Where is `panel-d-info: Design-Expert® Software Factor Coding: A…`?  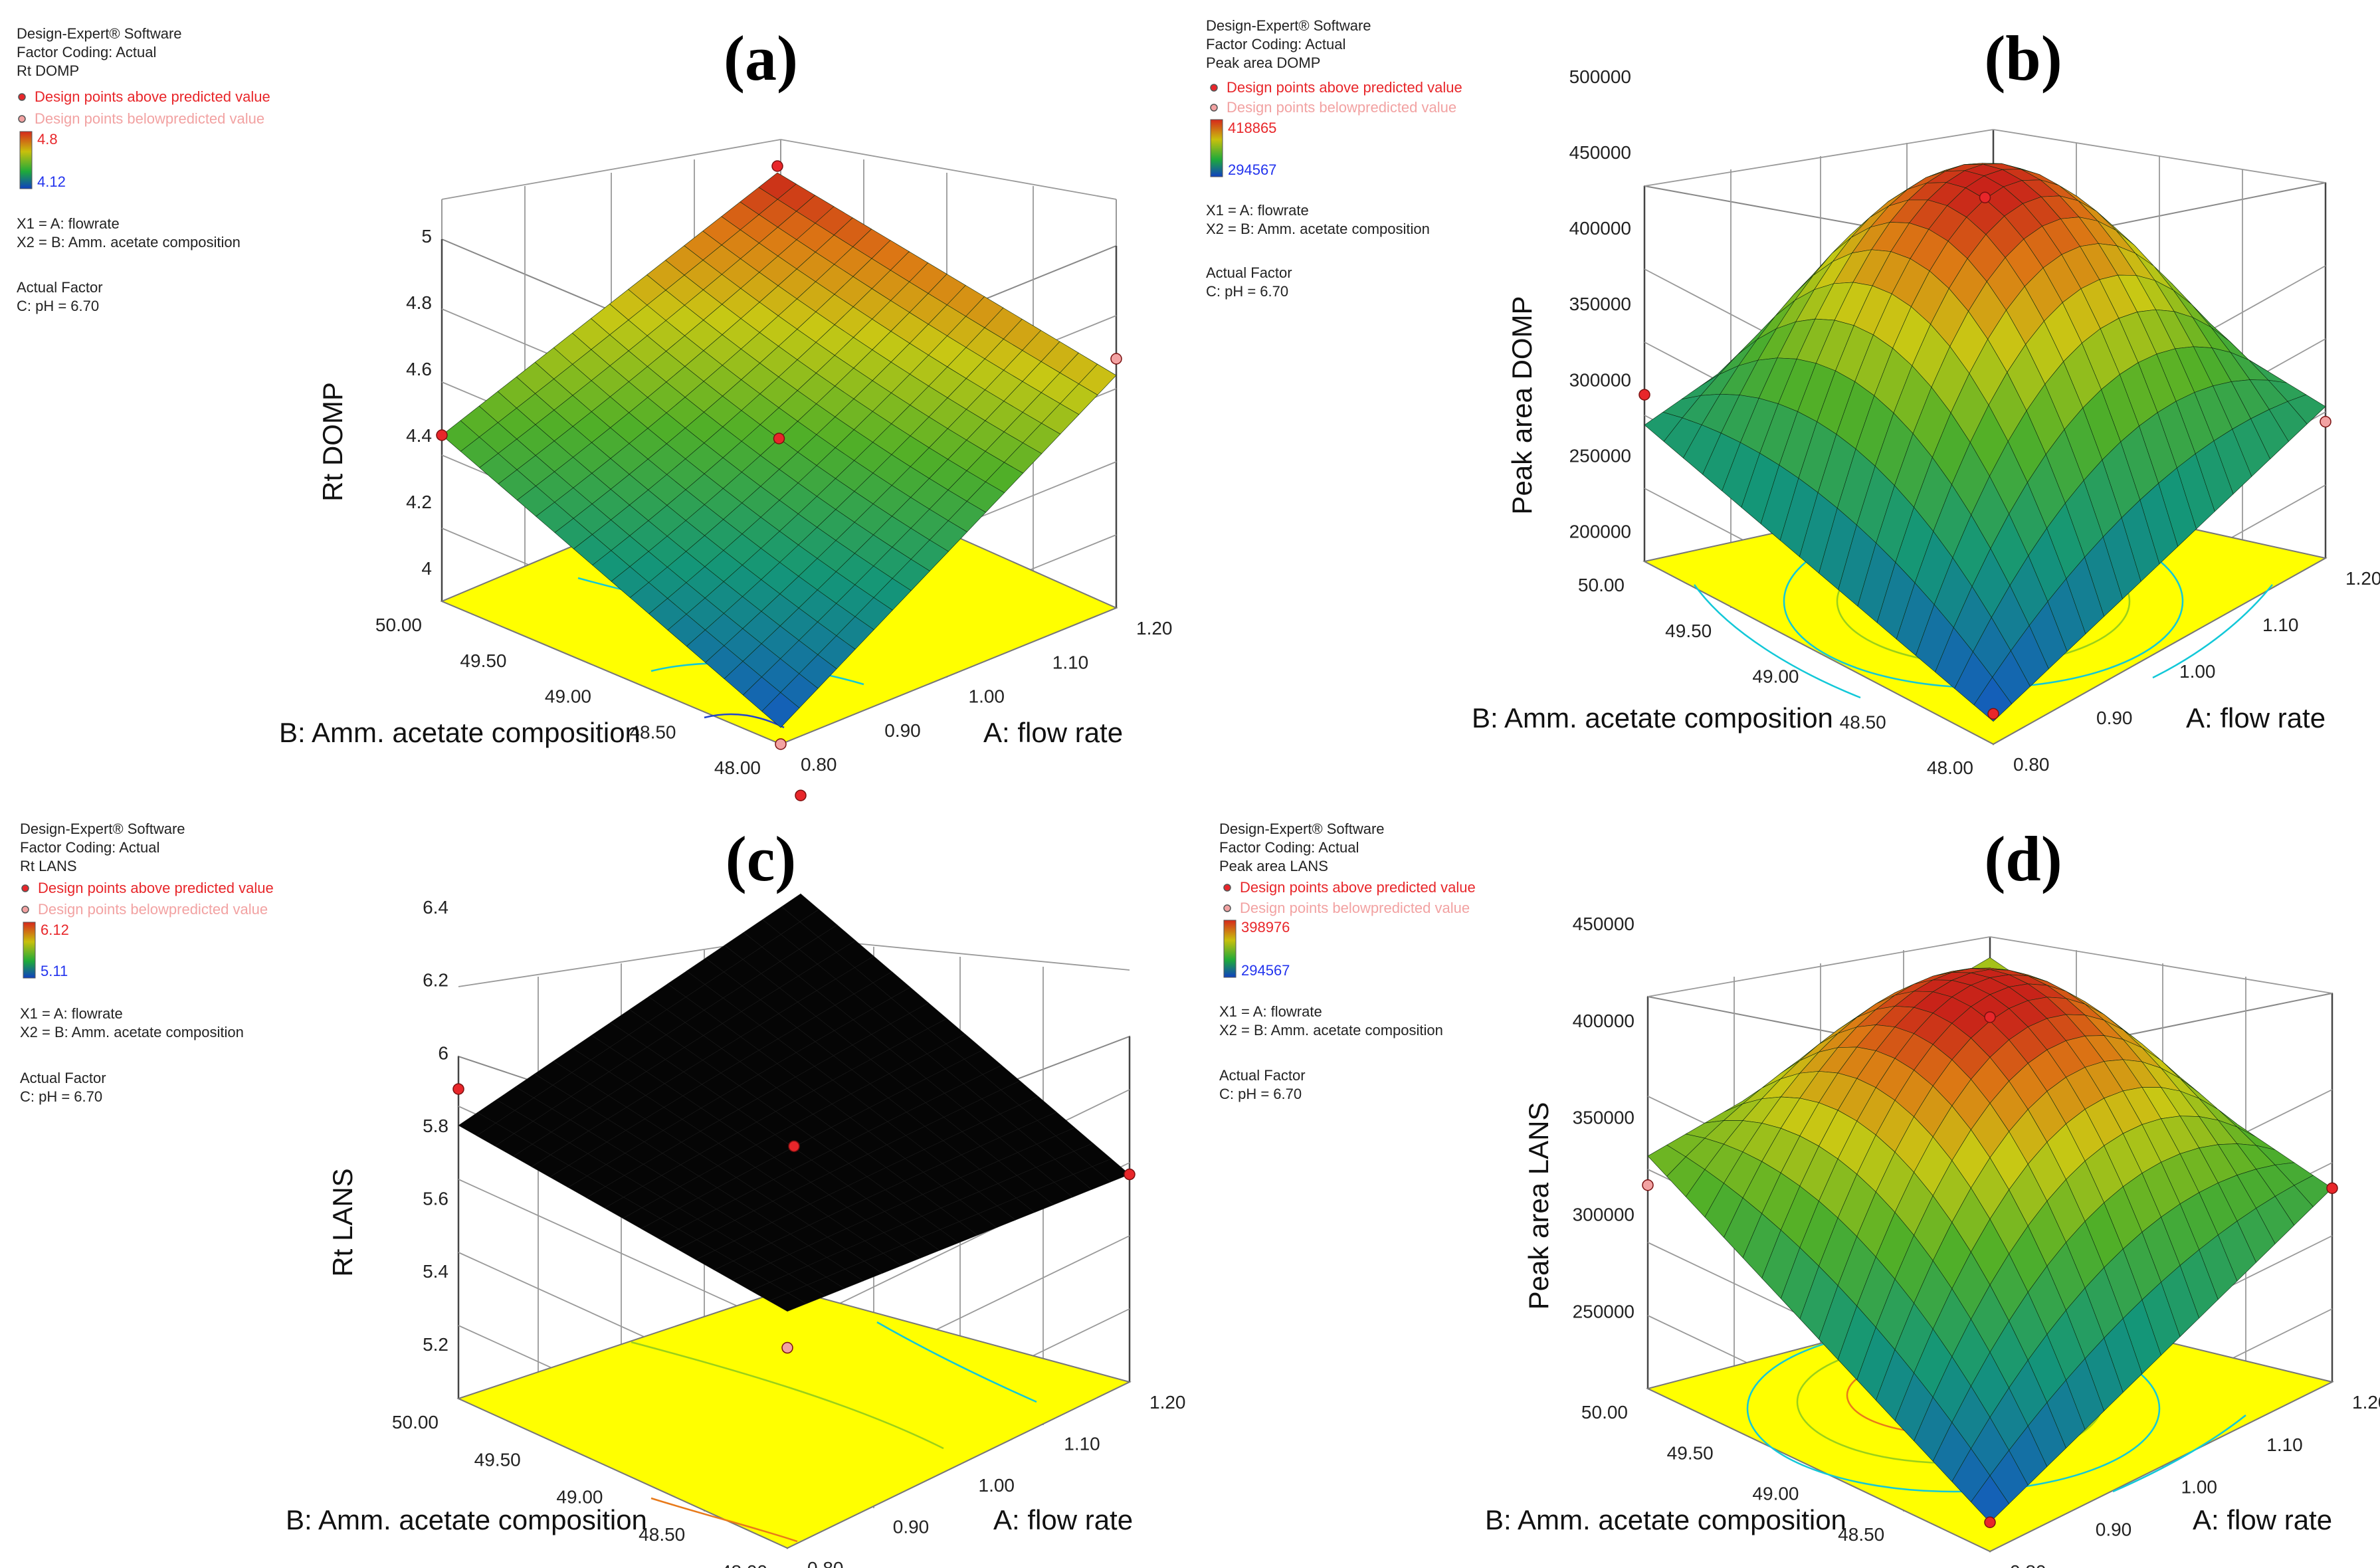 panel-d-info: Design-Expert® Software Factor Coding: A… is located at coordinates (1347, 961).